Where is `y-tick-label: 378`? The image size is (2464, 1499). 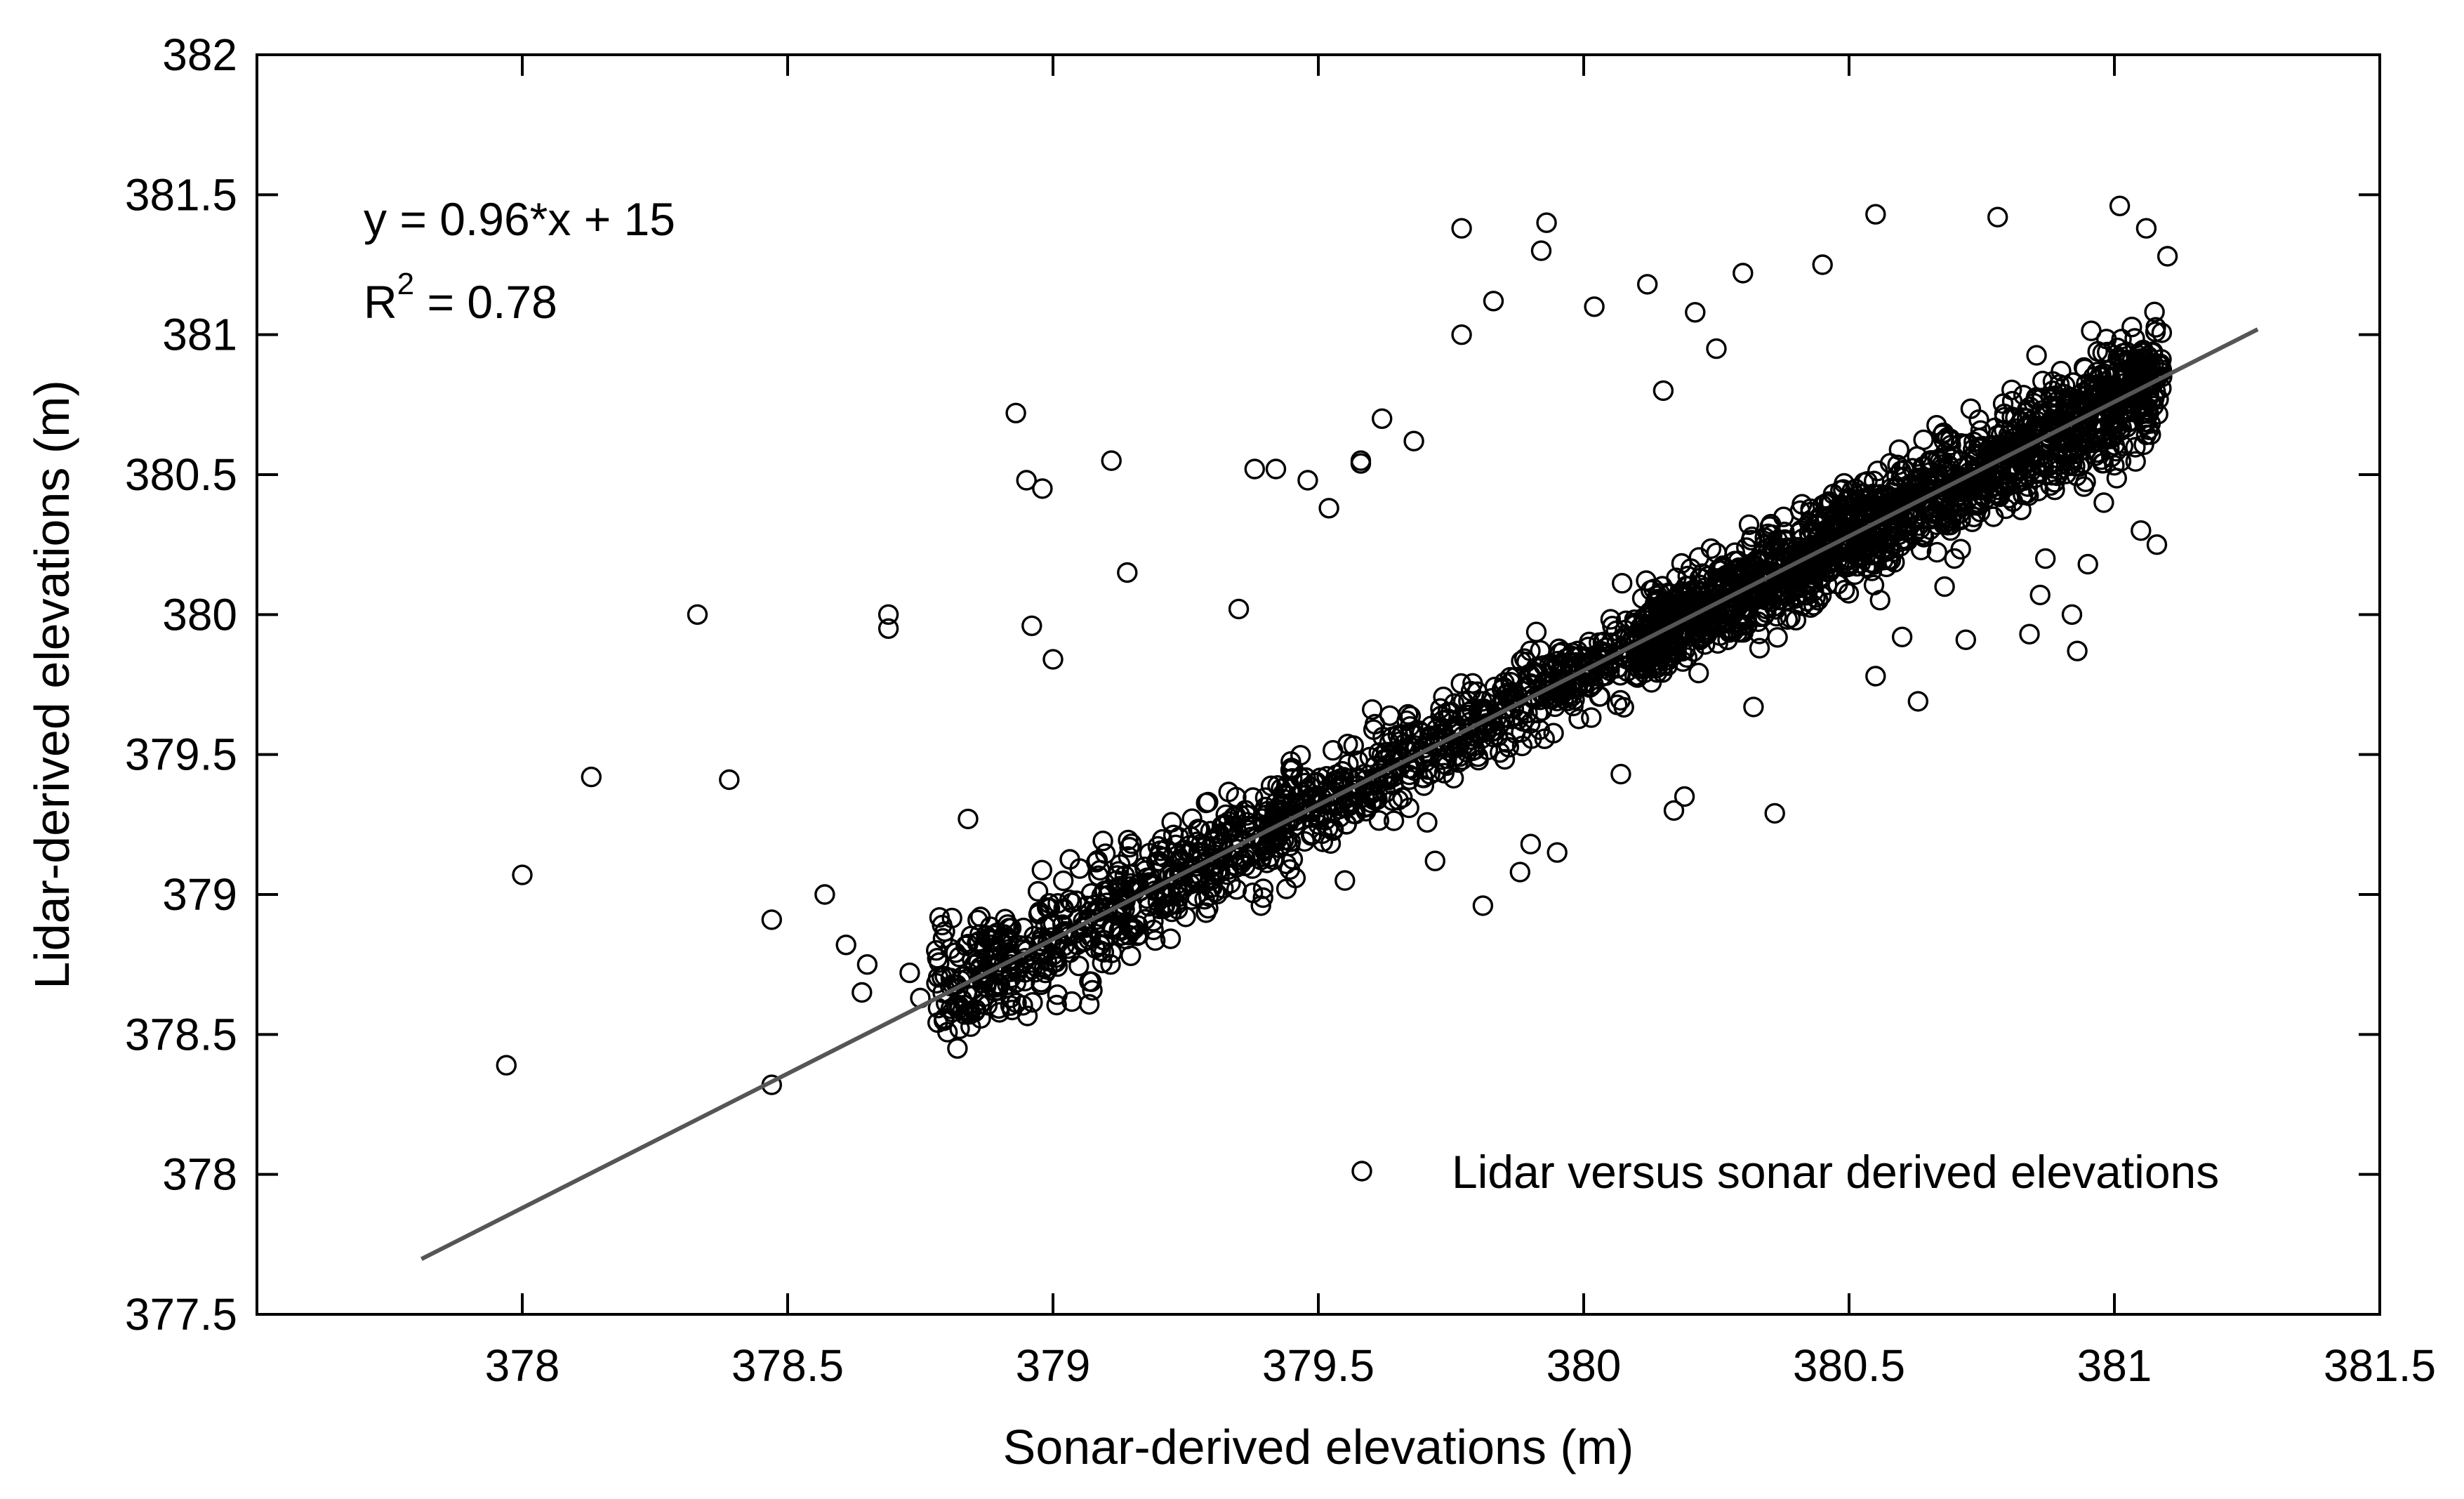
y-tick-label: 378 is located at coordinates (200, 1174).